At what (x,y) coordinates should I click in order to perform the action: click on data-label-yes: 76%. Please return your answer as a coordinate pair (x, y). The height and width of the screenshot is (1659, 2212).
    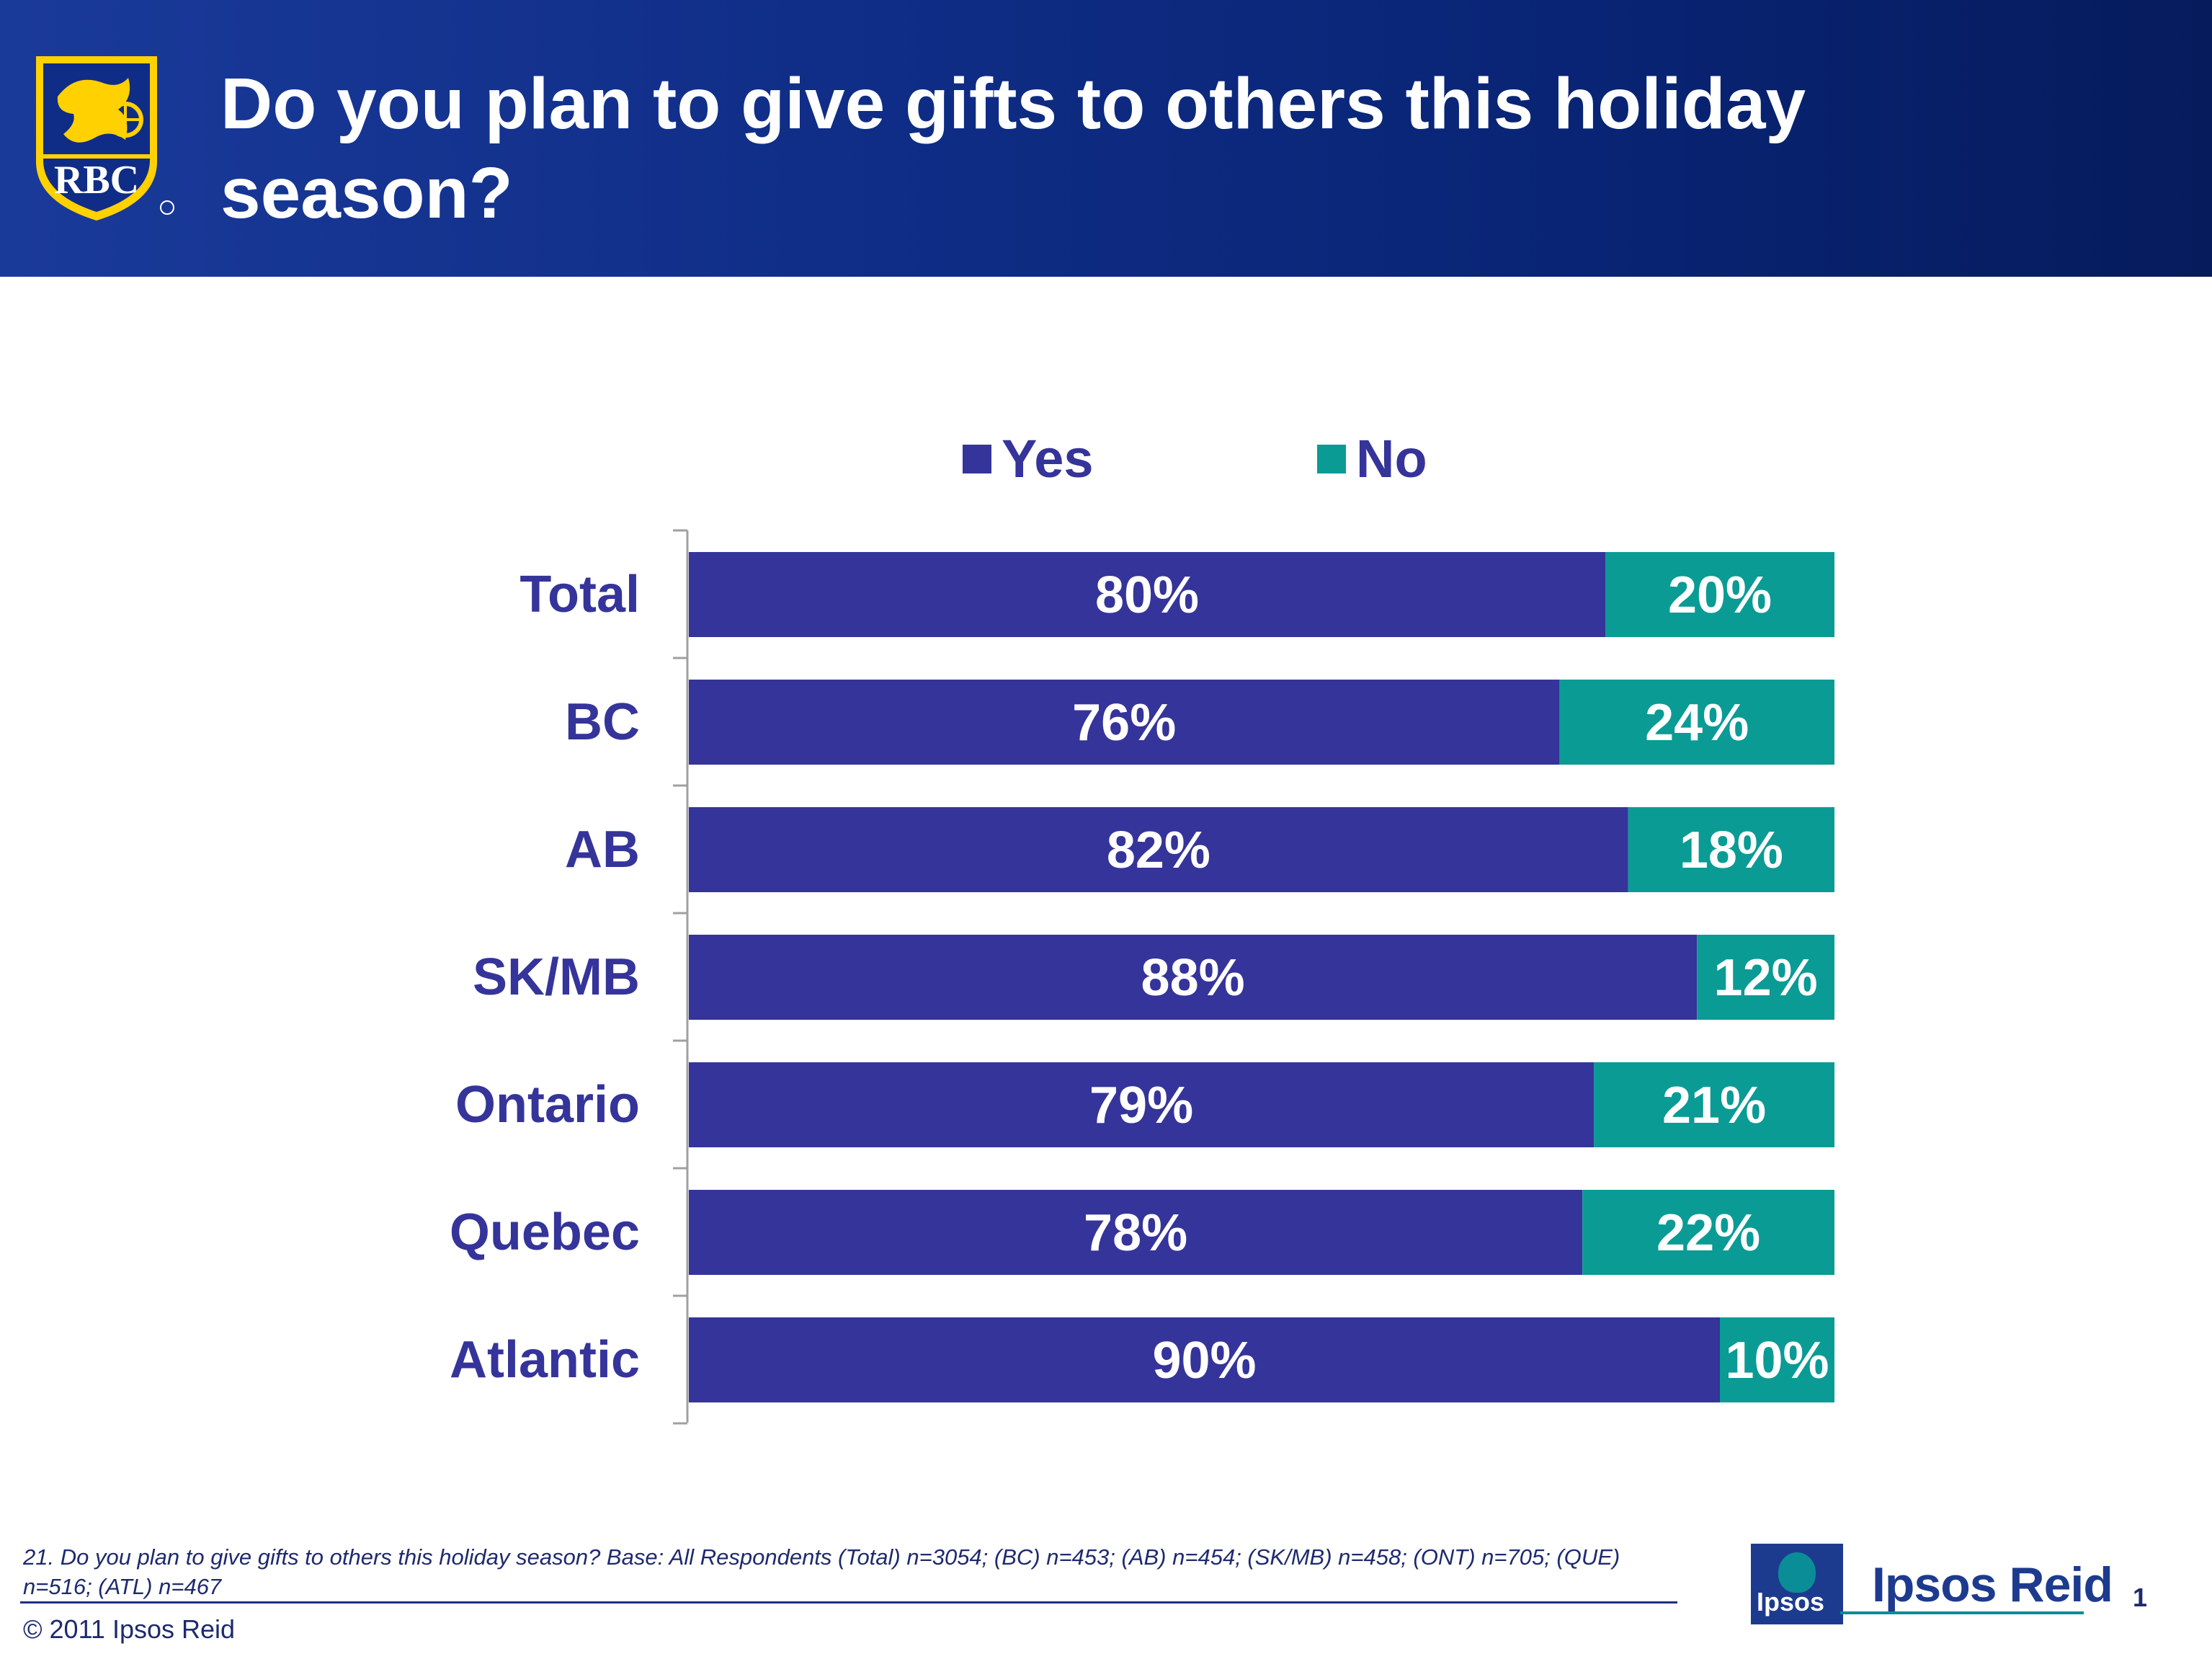
    Looking at the image, I should click on (1124, 723).